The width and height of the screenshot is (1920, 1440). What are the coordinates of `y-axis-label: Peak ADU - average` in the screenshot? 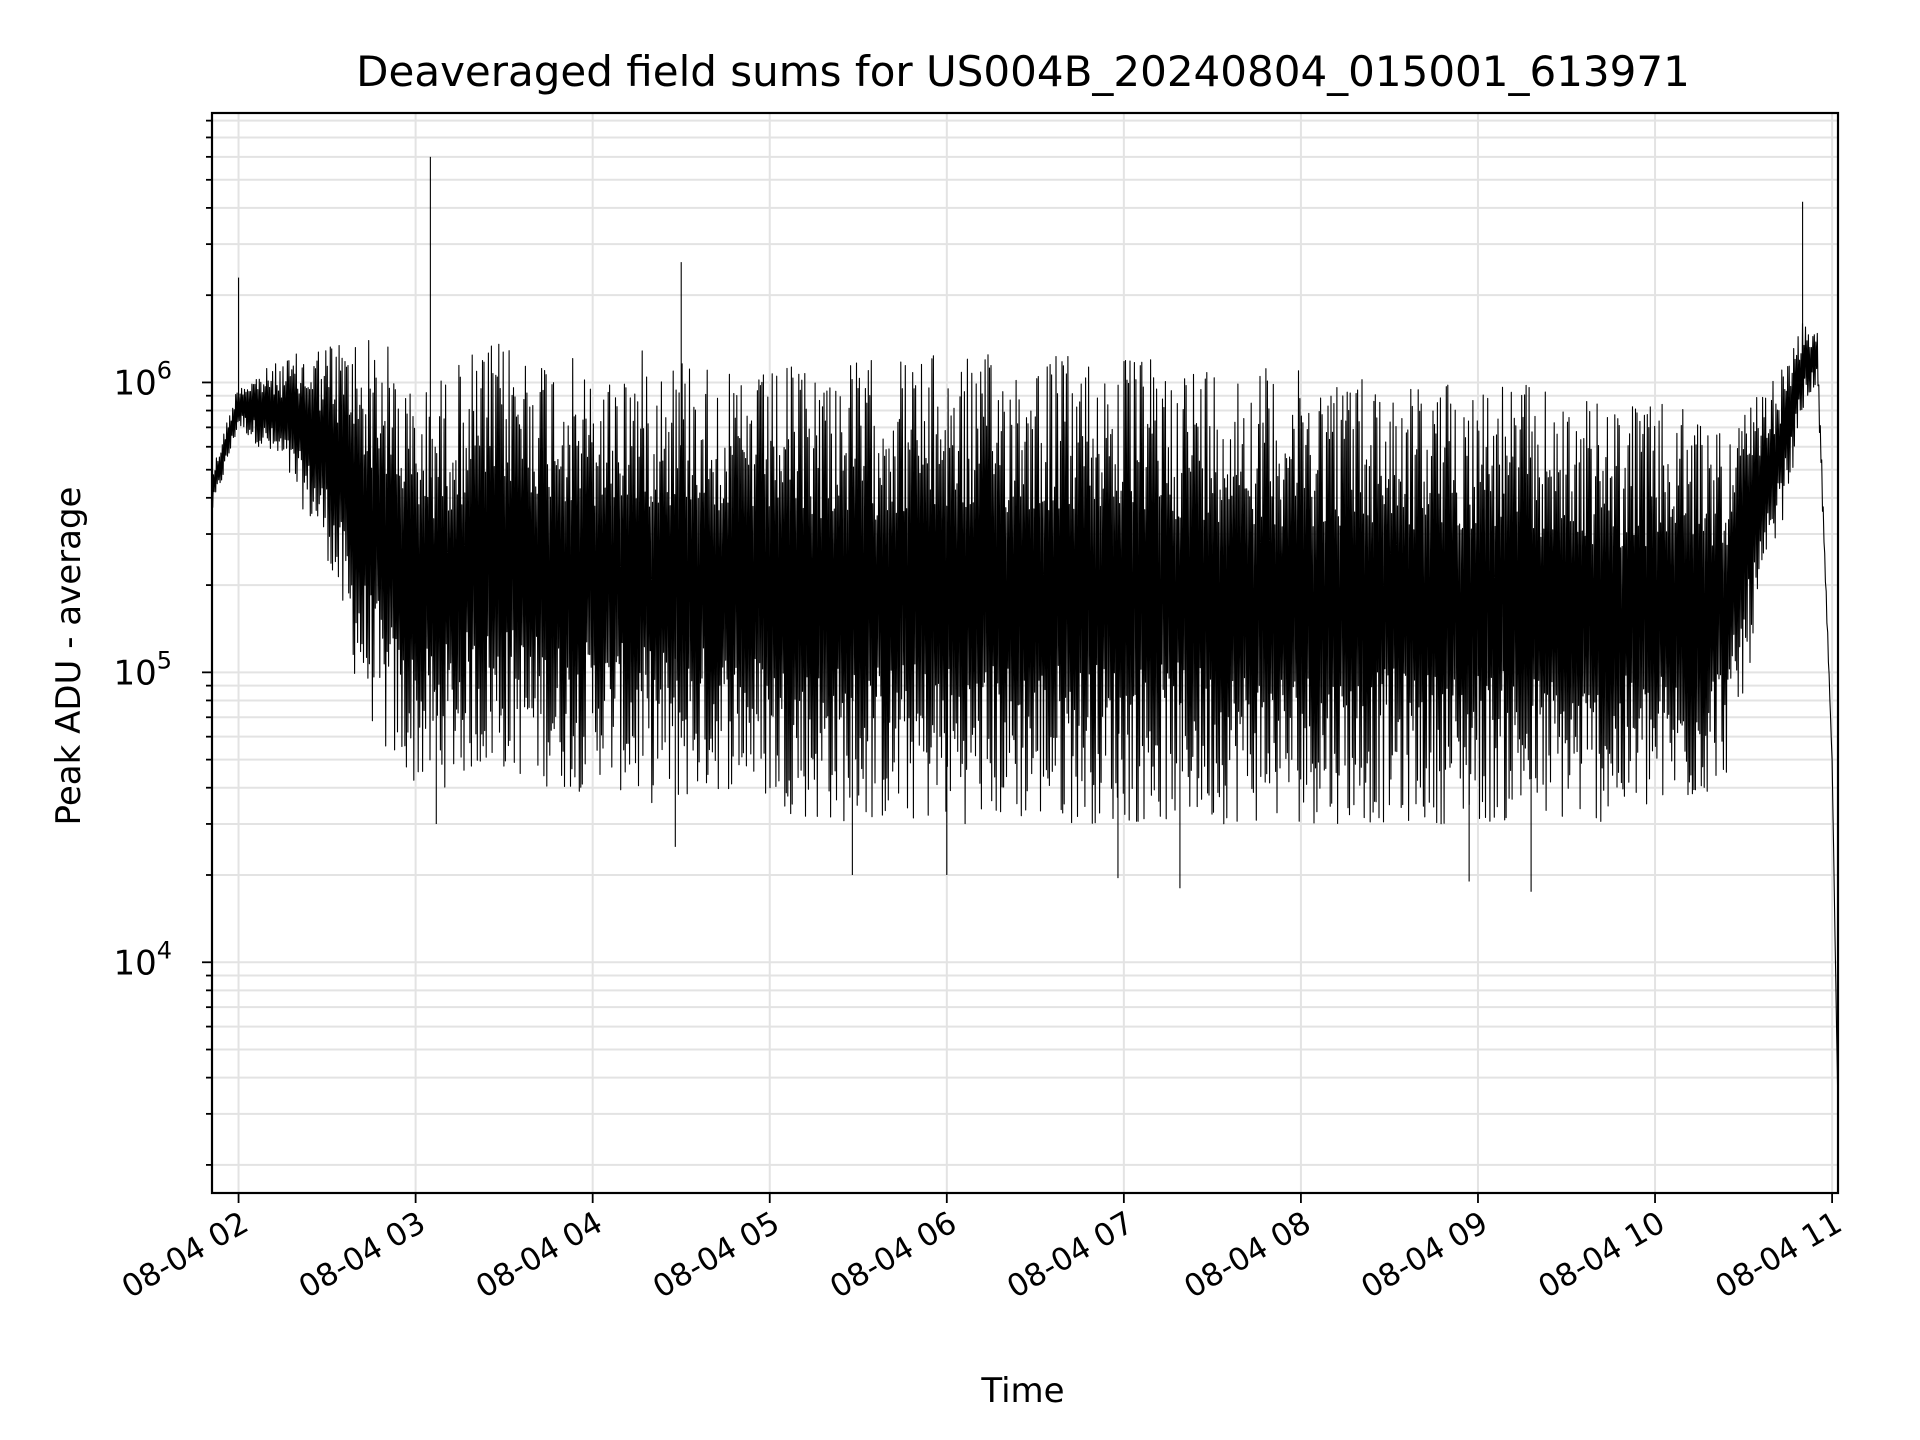 It's located at (69, 656).